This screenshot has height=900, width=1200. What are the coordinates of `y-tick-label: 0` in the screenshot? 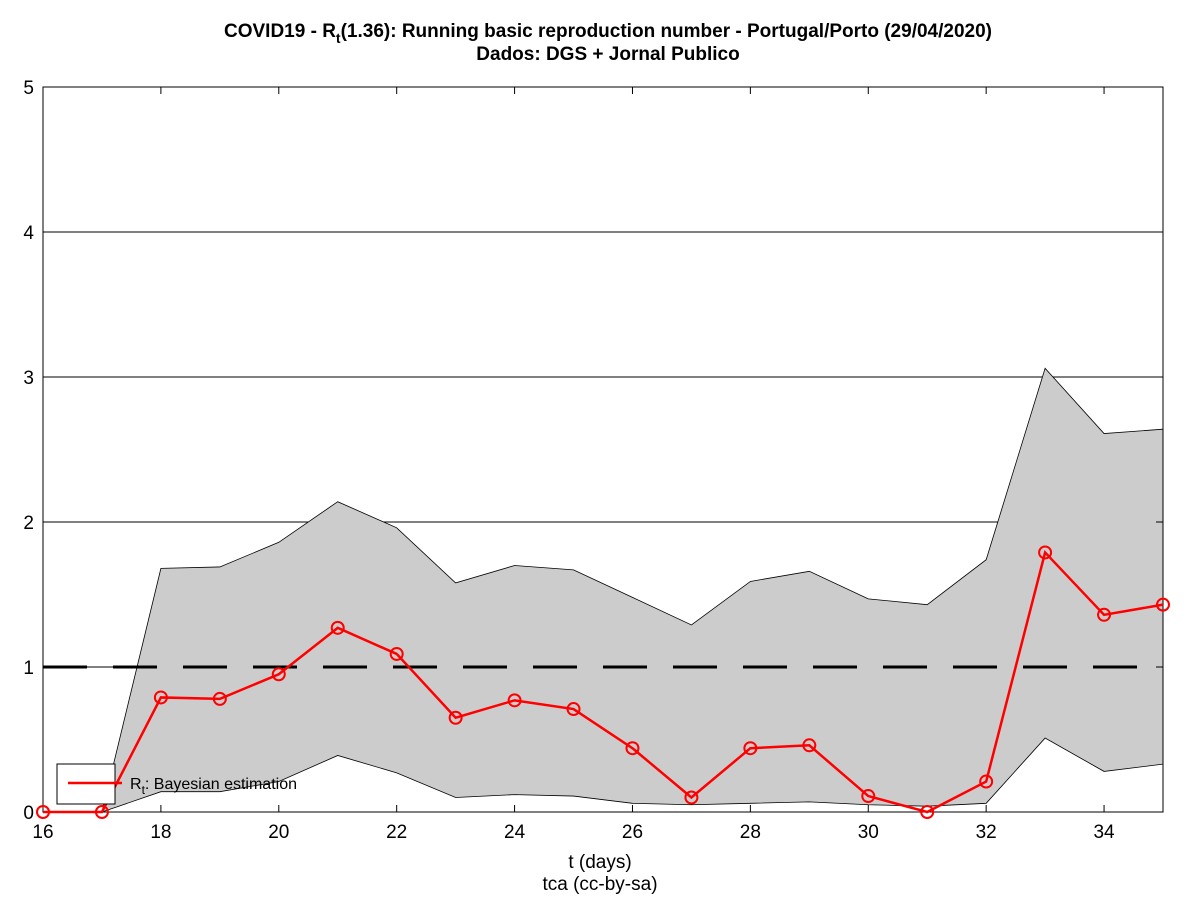 It's located at (28, 813).